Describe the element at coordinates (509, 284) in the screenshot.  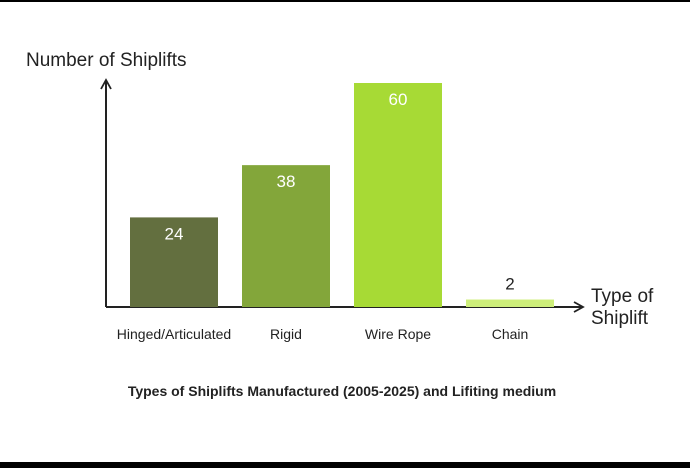
I see `bar-value-label-3: 2` at that location.